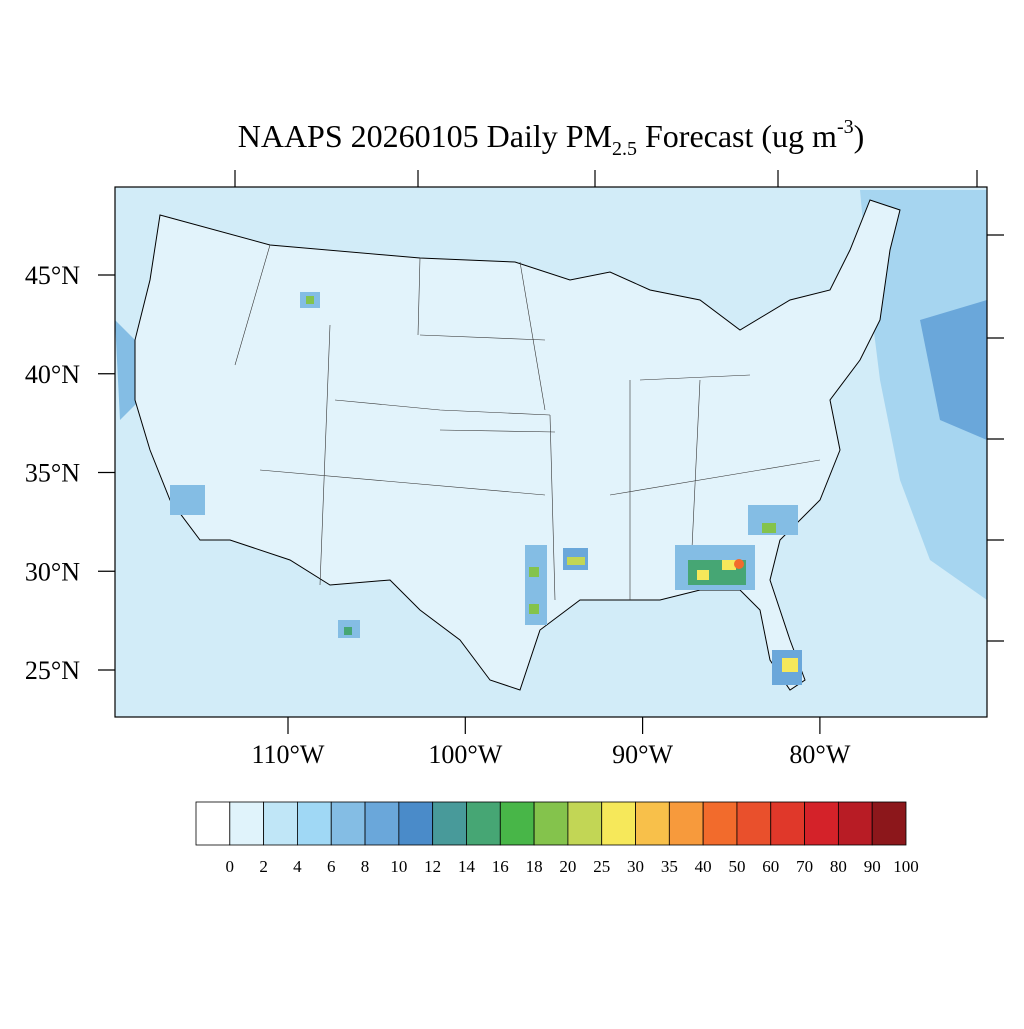  I want to click on lon-label: 100°W, so click(465, 754).